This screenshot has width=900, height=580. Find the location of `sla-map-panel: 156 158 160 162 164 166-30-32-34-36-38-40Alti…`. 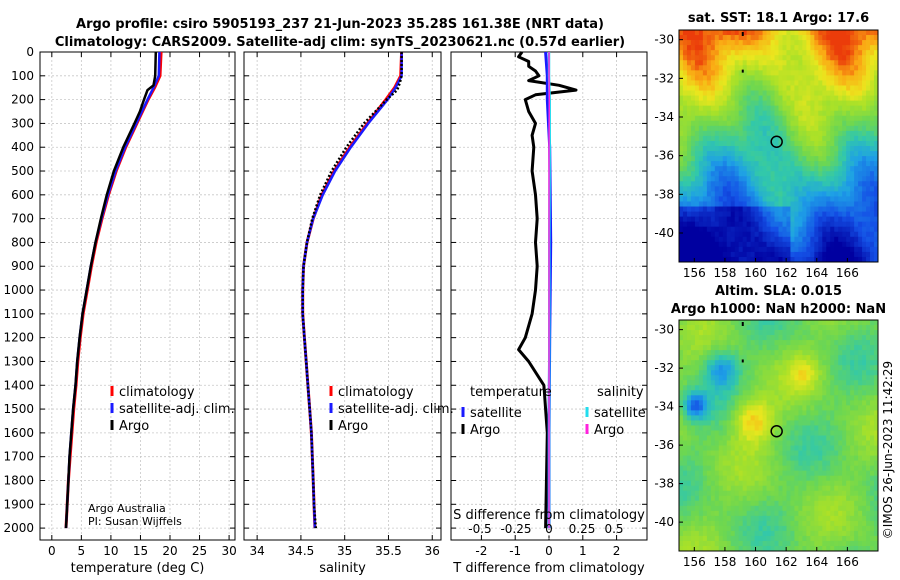

sla-map-panel: 156 158 160 162 164 166-30-32-34-36-38-40Alti… is located at coordinates (770, 426).